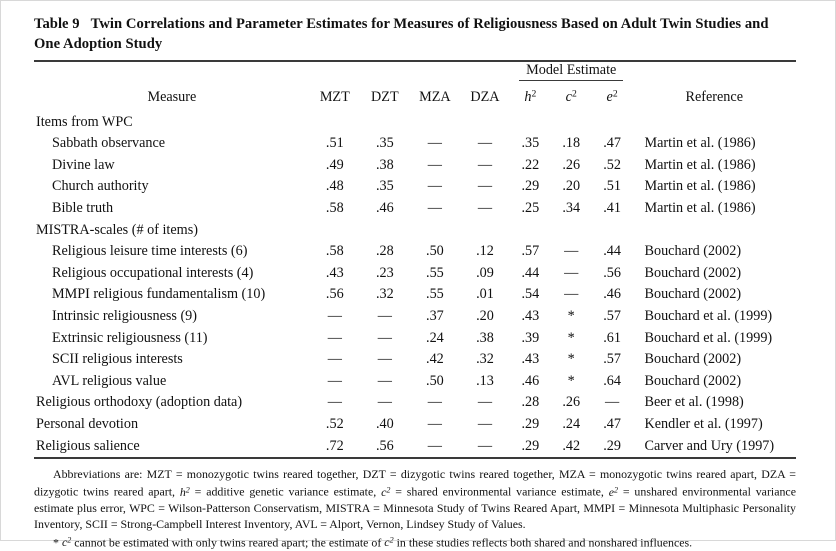 Image resolution: width=836 pixels, height=551 pixels. Describe the element at coordinates (714, 97) in the screenshot. I see `column-header-reference: Reference` at that location.